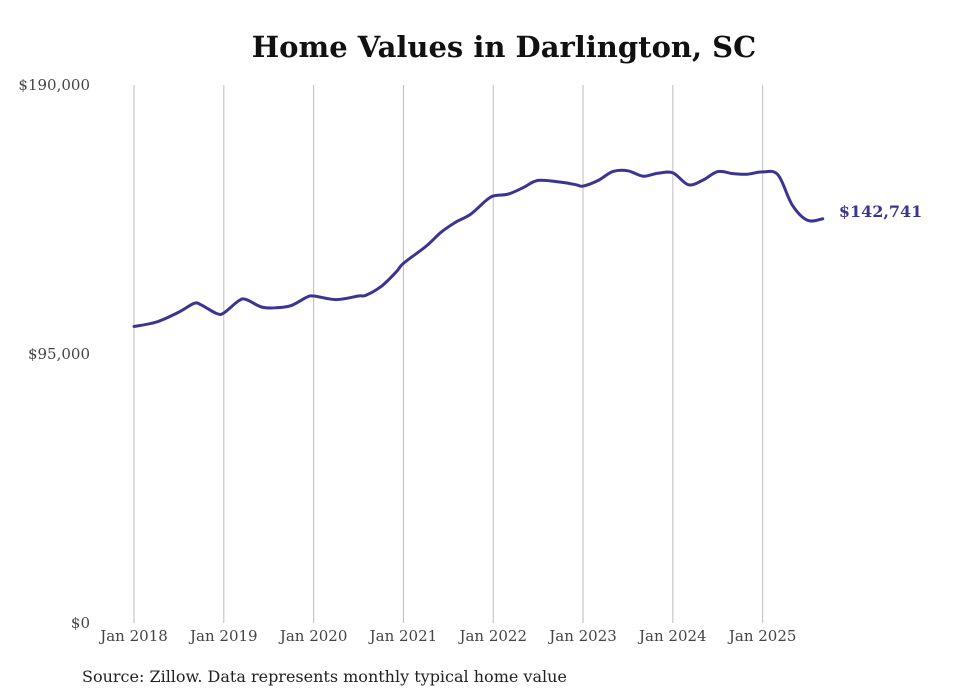 The height and width of the screenshot is (699, 980). What do you see at coordinates (881, 211) in the screenshot?
I see `end-value-label: $142,741` at bounding box center [881, 211].